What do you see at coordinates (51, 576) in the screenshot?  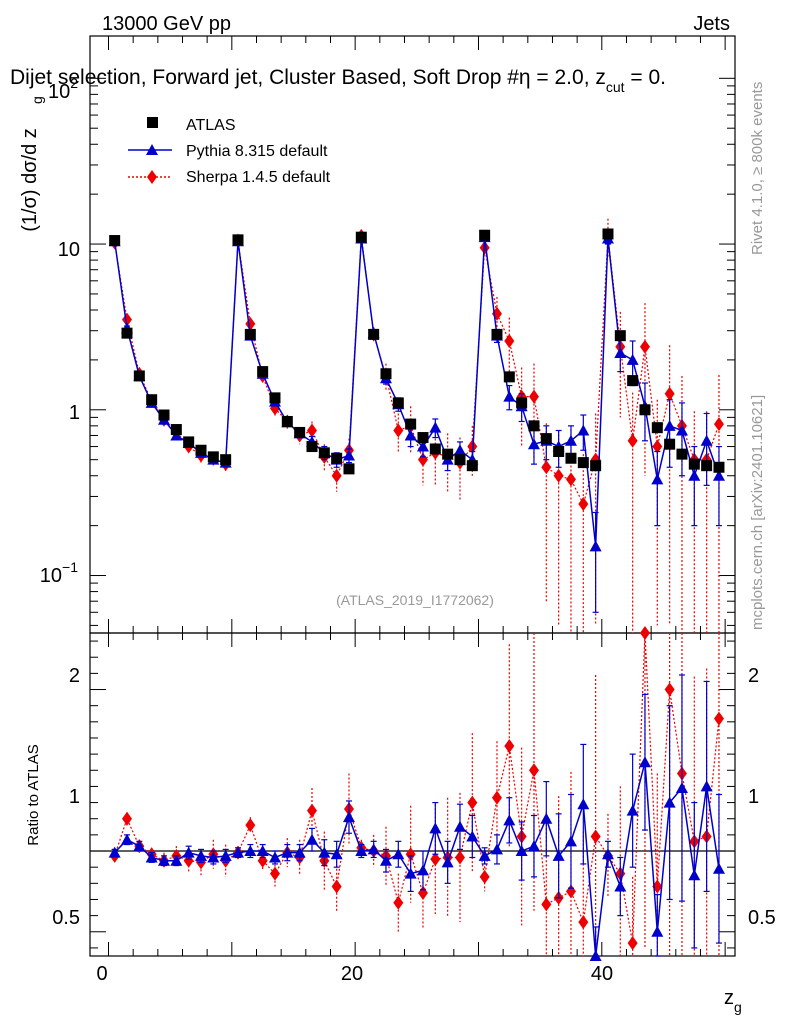 I see `main-ytick-bottom-base: 10` at bounding box center [51, 576].